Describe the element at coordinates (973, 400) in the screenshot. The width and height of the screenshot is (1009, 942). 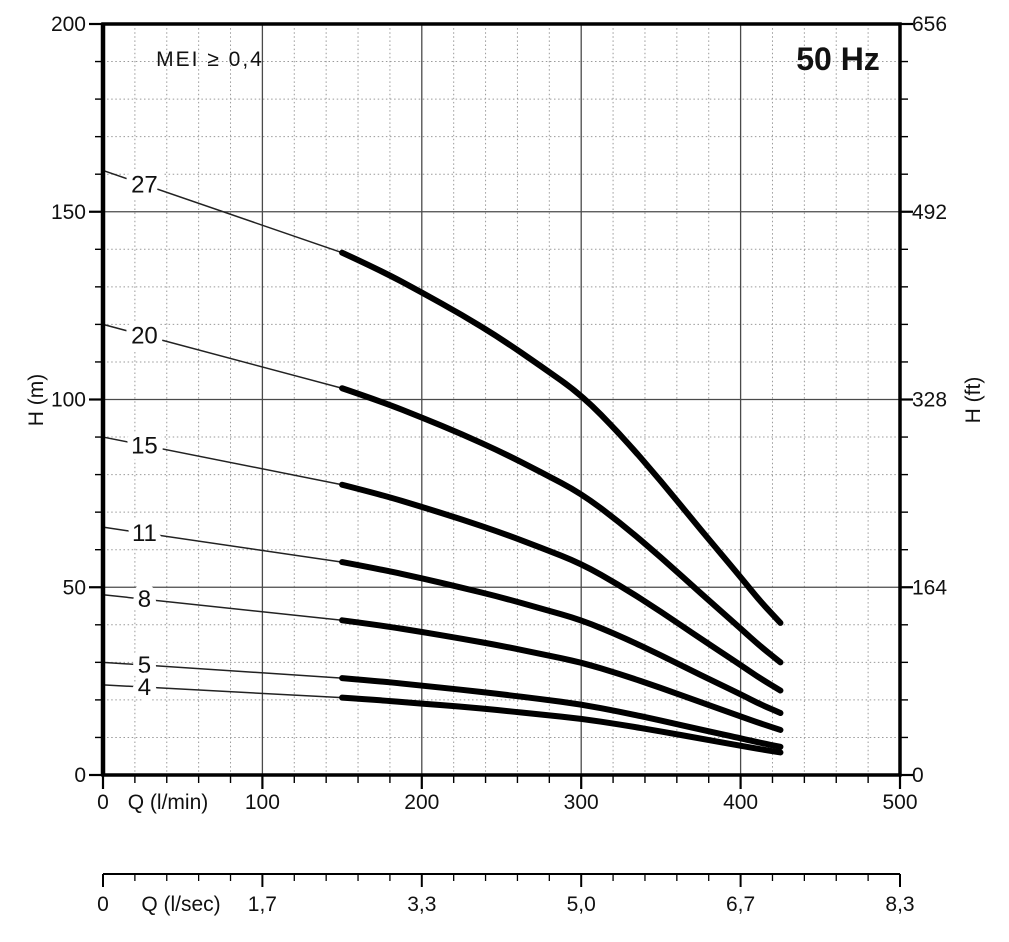
I see `y-axis-ft-title: H (ft)` at that location.